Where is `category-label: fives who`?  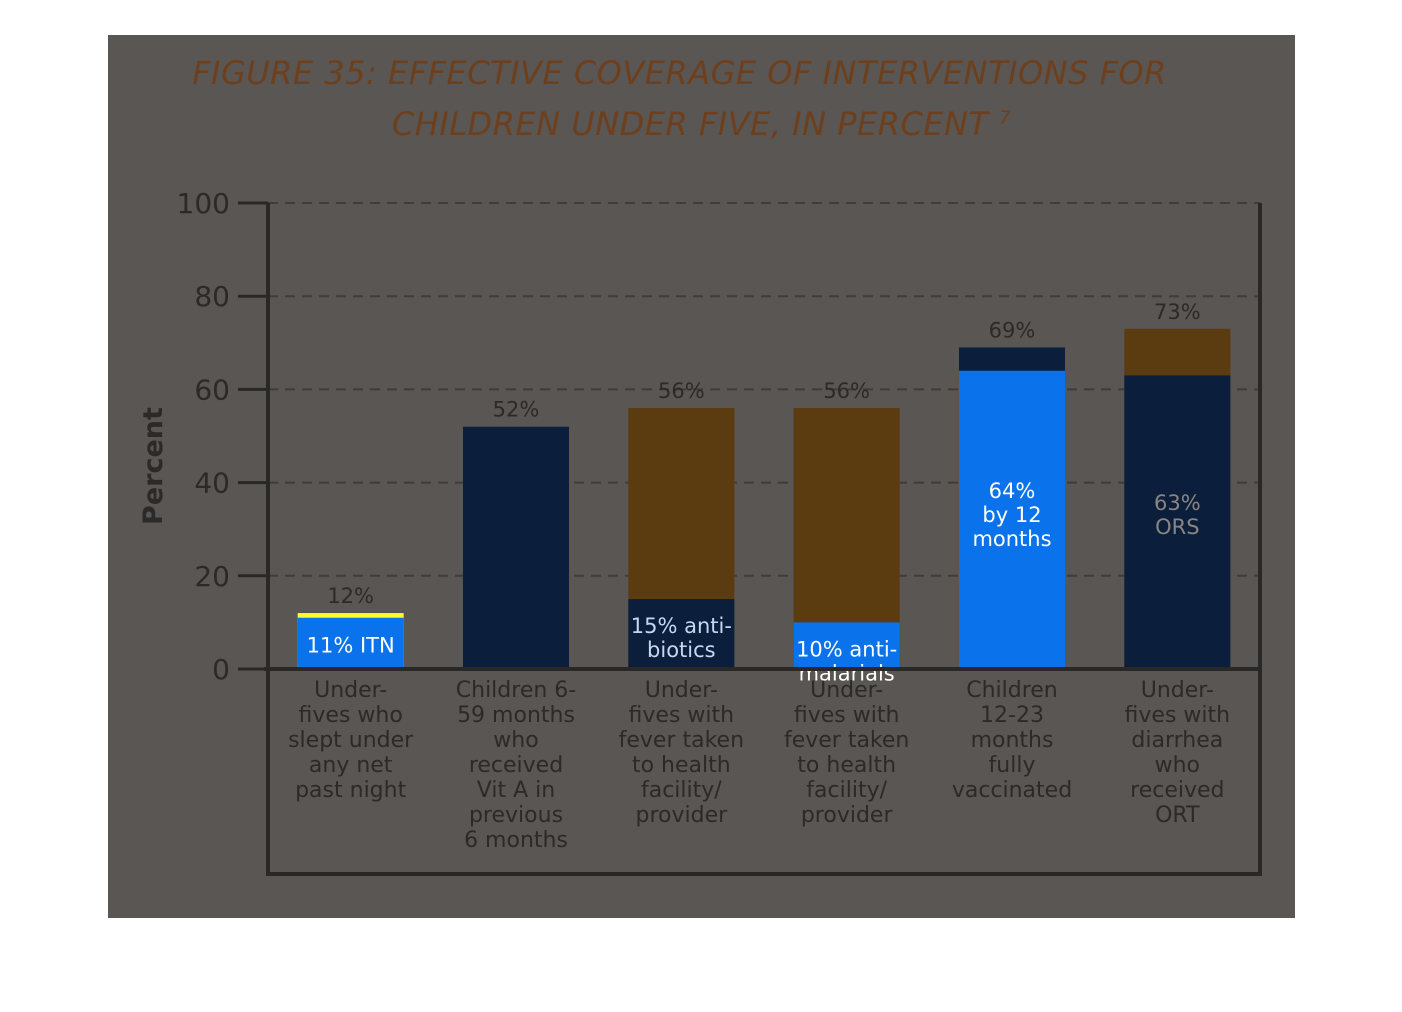 category-label: fives who is located at coordinates (351, 715).